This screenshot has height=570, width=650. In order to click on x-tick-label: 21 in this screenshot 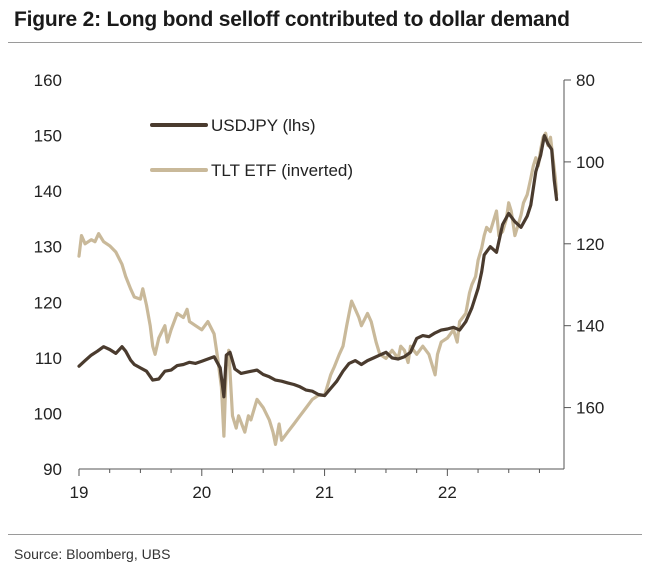, I will do `click(324, 492)`.